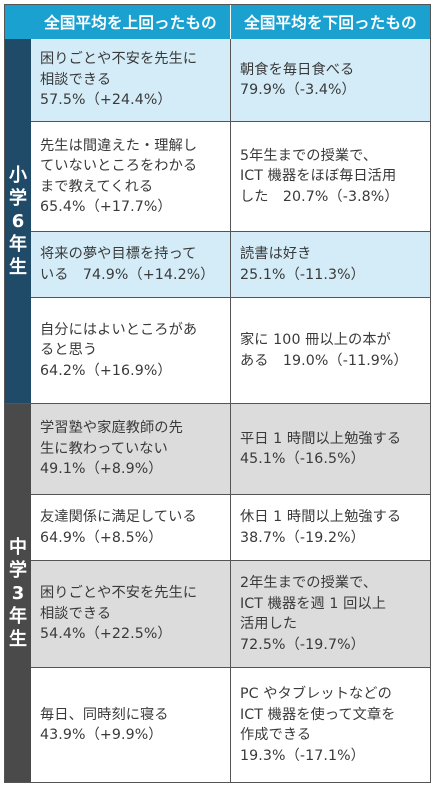  Describe the element at coordinates (131, 80) in the screenshot. I see `above-average-item: 困りごとや不安を先生に 相談できる 57.5%（+24.4%）` at that location.